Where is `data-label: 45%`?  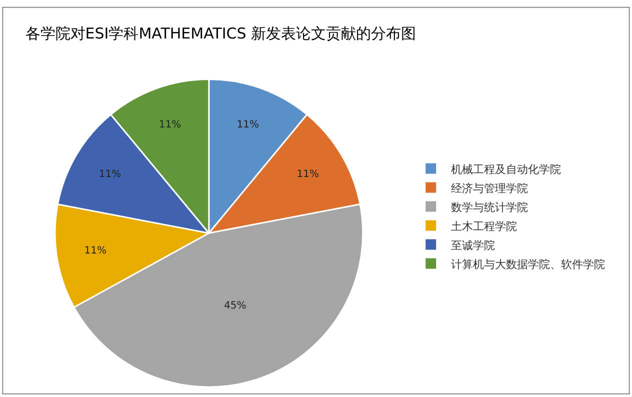
data-label: 45% is located at coordinates (235, 306).